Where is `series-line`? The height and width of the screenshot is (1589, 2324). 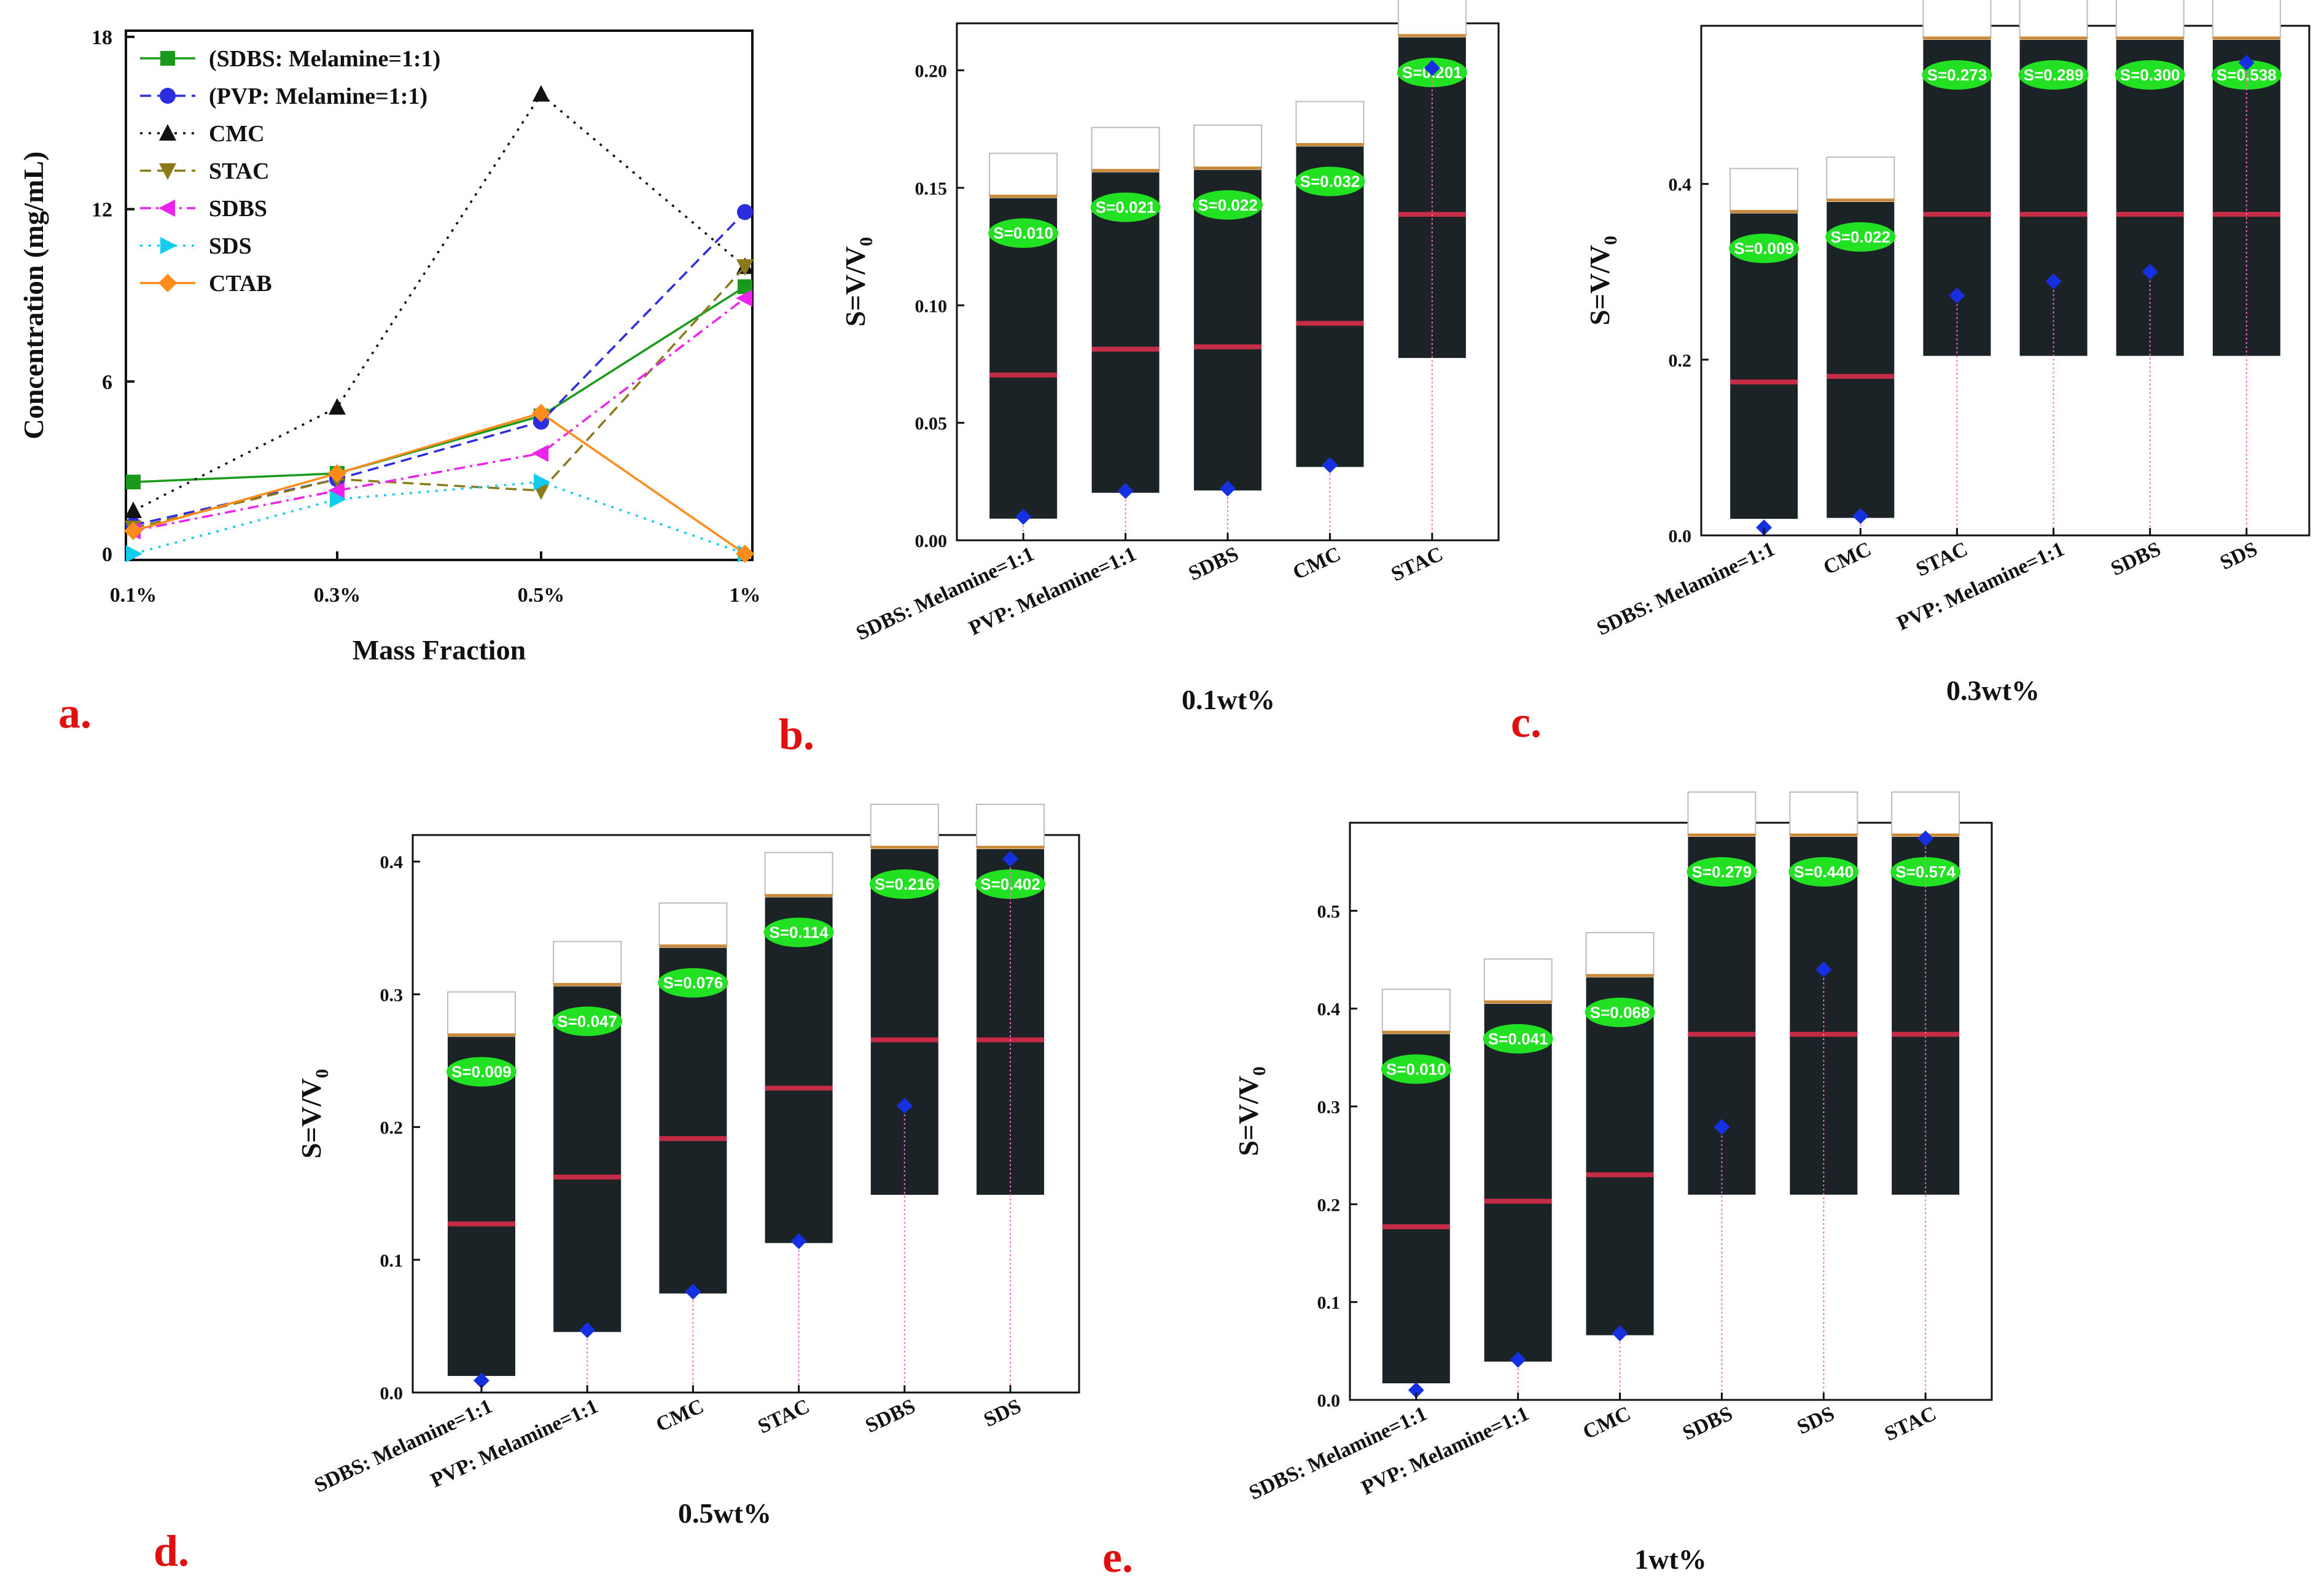
series-line is located at coordinates (439, 518).